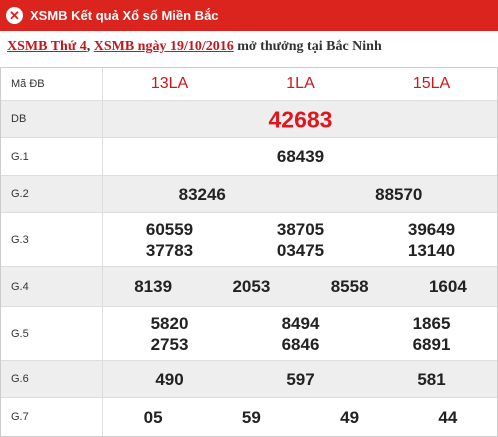 The width and height of the screenshot is (498, 437). I want to click on prize-number: 83246, so click(202, 194).